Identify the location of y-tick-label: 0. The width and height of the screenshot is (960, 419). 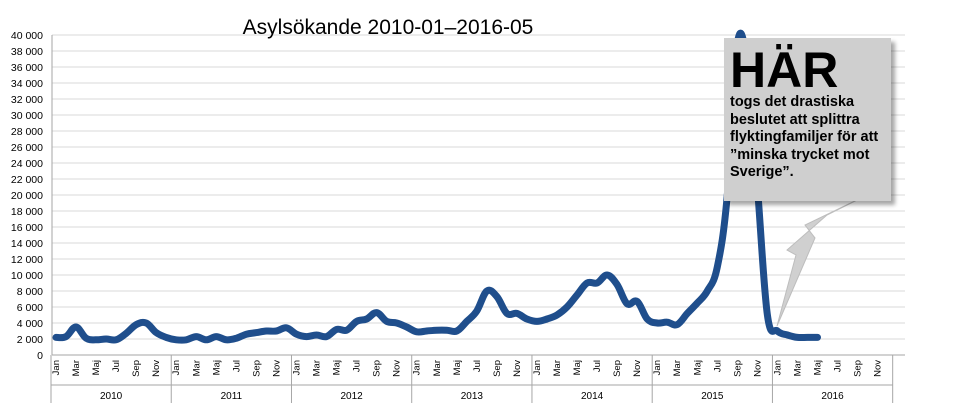
(40, 356).